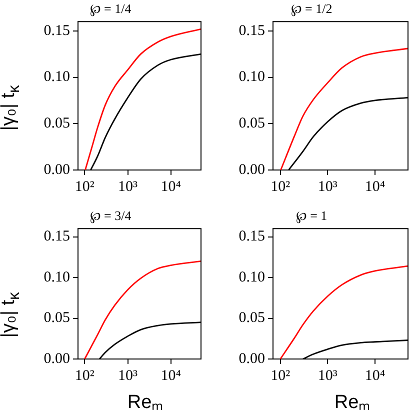 The width and height of the screenshot is (415, 415). Describe the element at coordinates (311, 9) in the screenshot. I see `chart-title: ℘ = 1/2` at that location.